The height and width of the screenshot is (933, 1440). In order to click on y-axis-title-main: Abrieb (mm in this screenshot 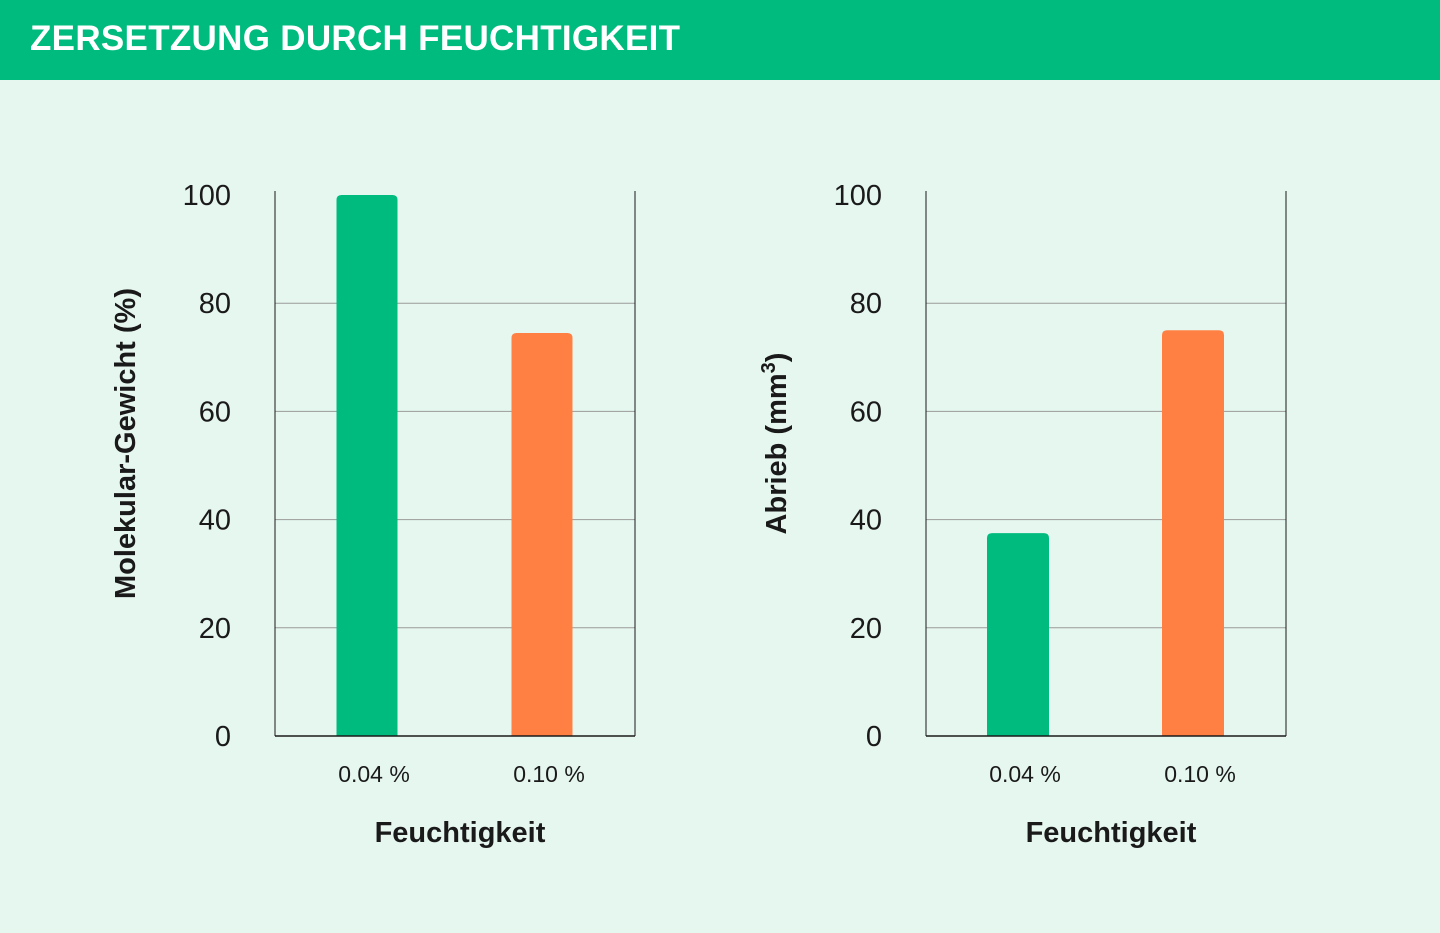, I will do `click(777, 453)`.